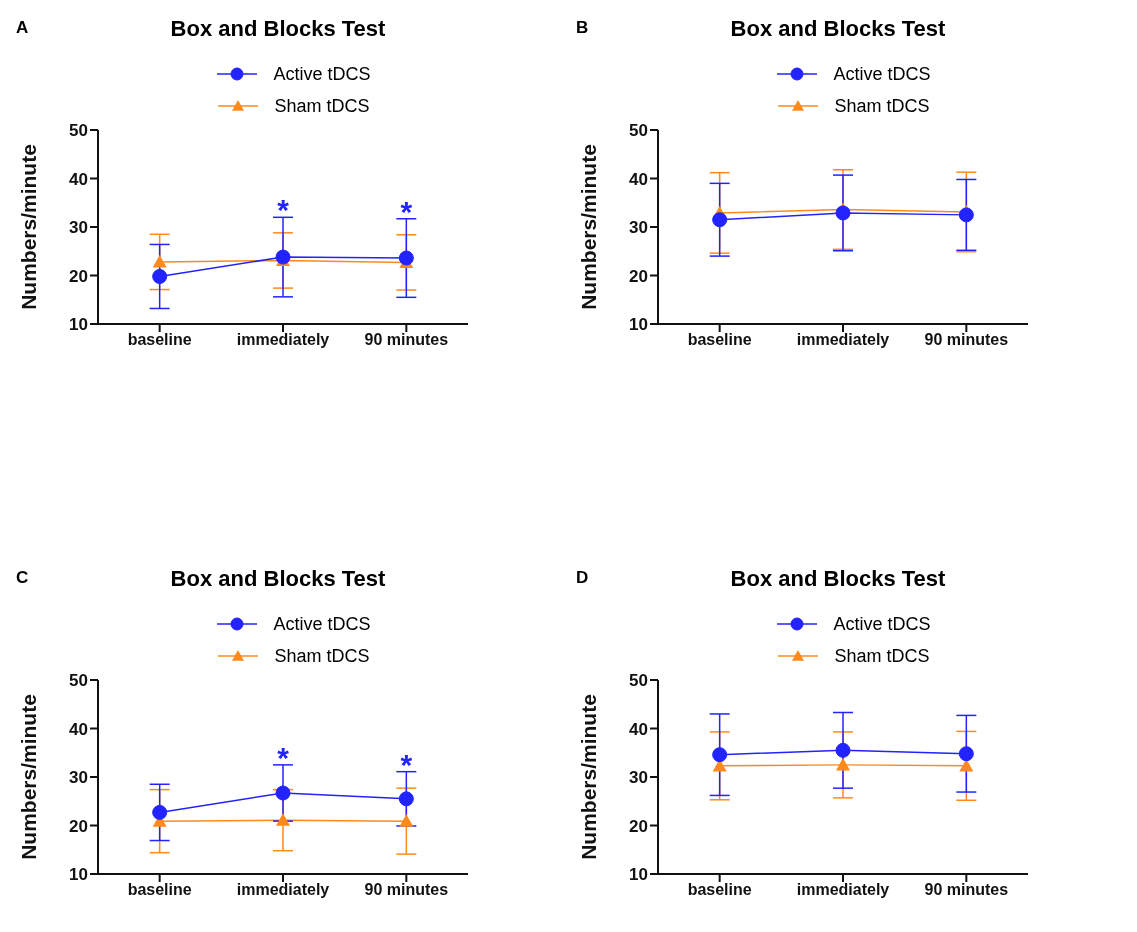  What do you see at coordinates (582, 28) in the screenshot?
I see `text: B` at bounding box center [582, 28].